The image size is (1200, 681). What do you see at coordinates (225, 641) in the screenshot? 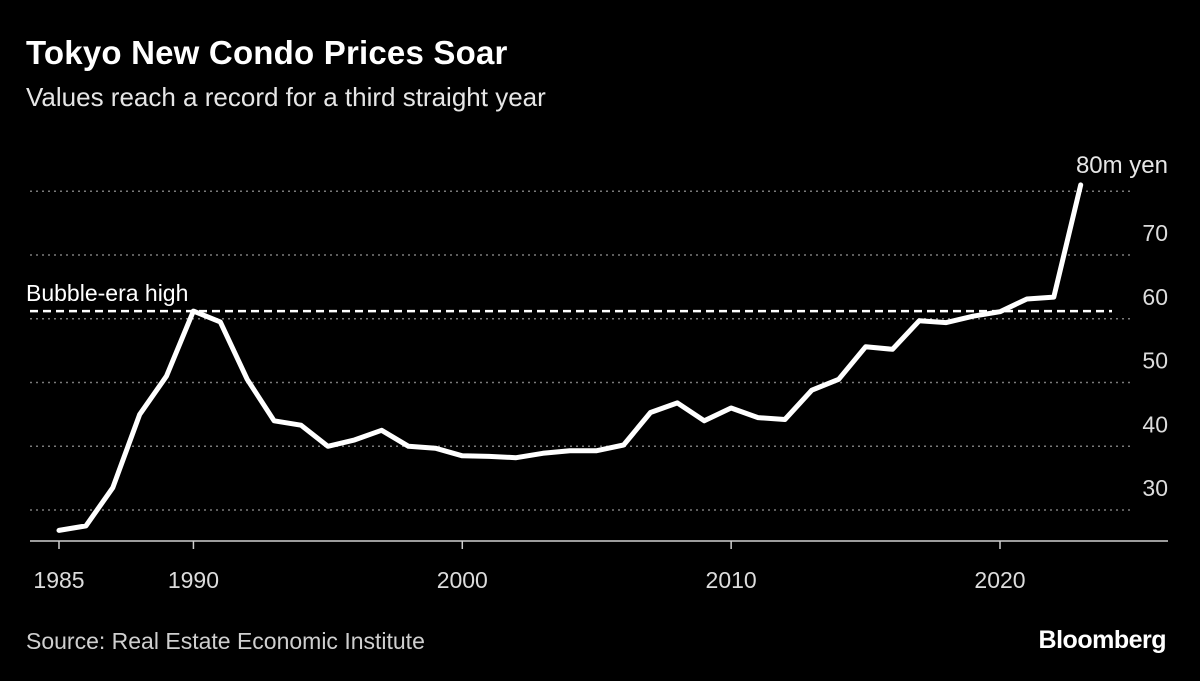
I see `source-note: Source: Real Estate Economic Institute` at bounding box center [225, 641].